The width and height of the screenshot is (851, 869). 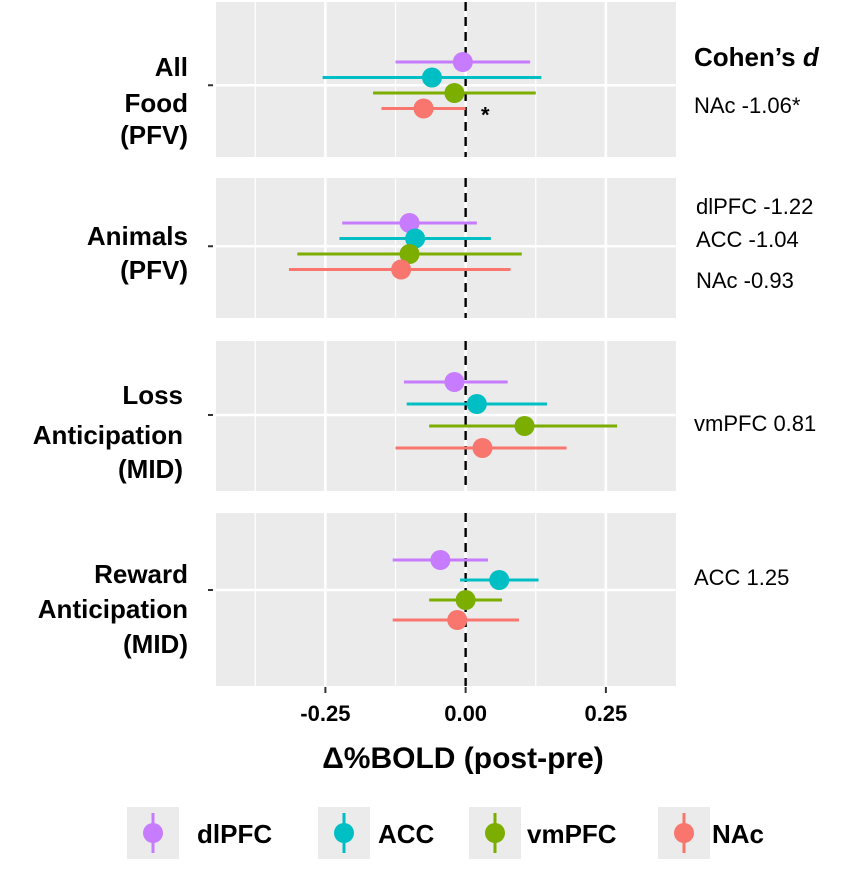 What do you see at coordinates (605, 713) in the screenshot?
I see `x-tick-label: 0.25` at bounding box center [605, 713].